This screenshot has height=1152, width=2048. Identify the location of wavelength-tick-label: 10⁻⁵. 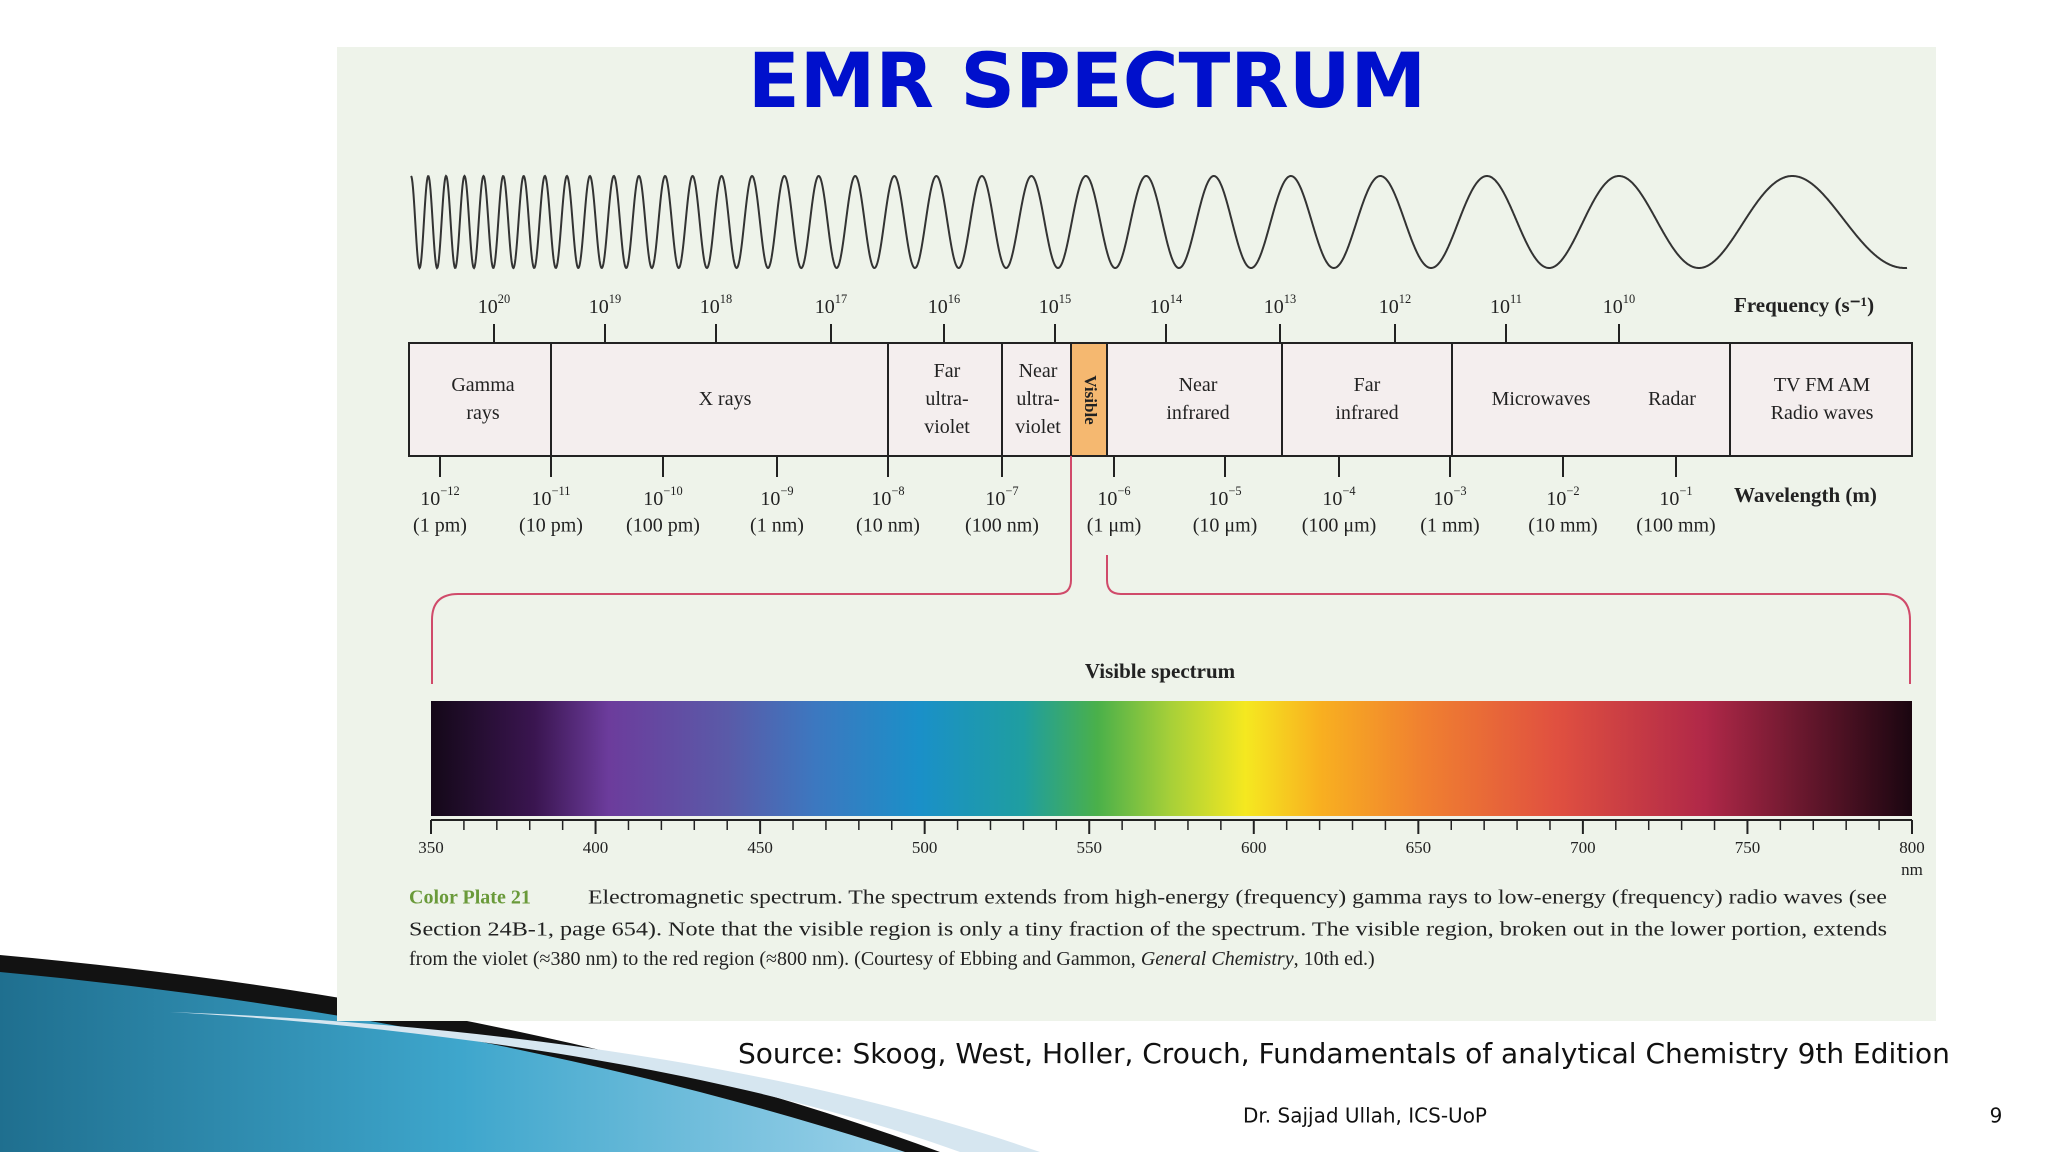
(1224, 497).